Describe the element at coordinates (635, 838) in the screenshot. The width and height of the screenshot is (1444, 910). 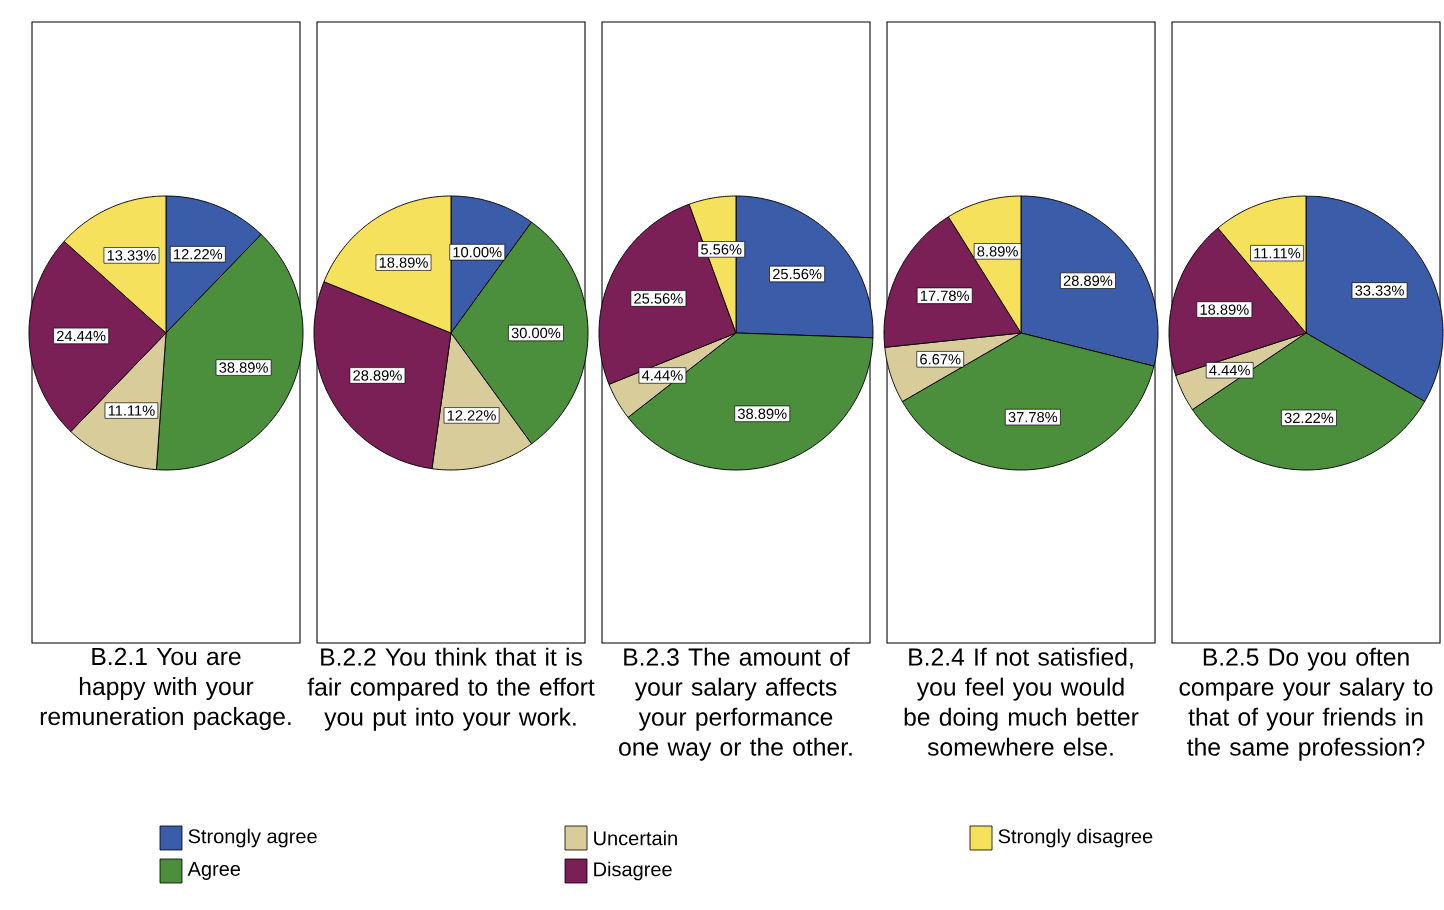
I see `legend-label: Uncertain` at that location.